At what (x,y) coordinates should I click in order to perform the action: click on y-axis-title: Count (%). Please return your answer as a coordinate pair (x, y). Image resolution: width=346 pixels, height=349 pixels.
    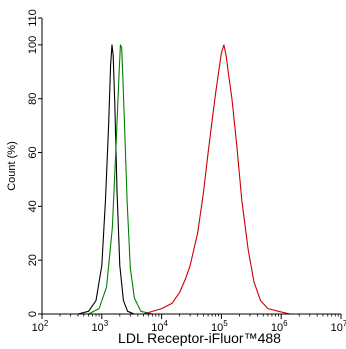
    Looking at the image, I should click on (12, 166).